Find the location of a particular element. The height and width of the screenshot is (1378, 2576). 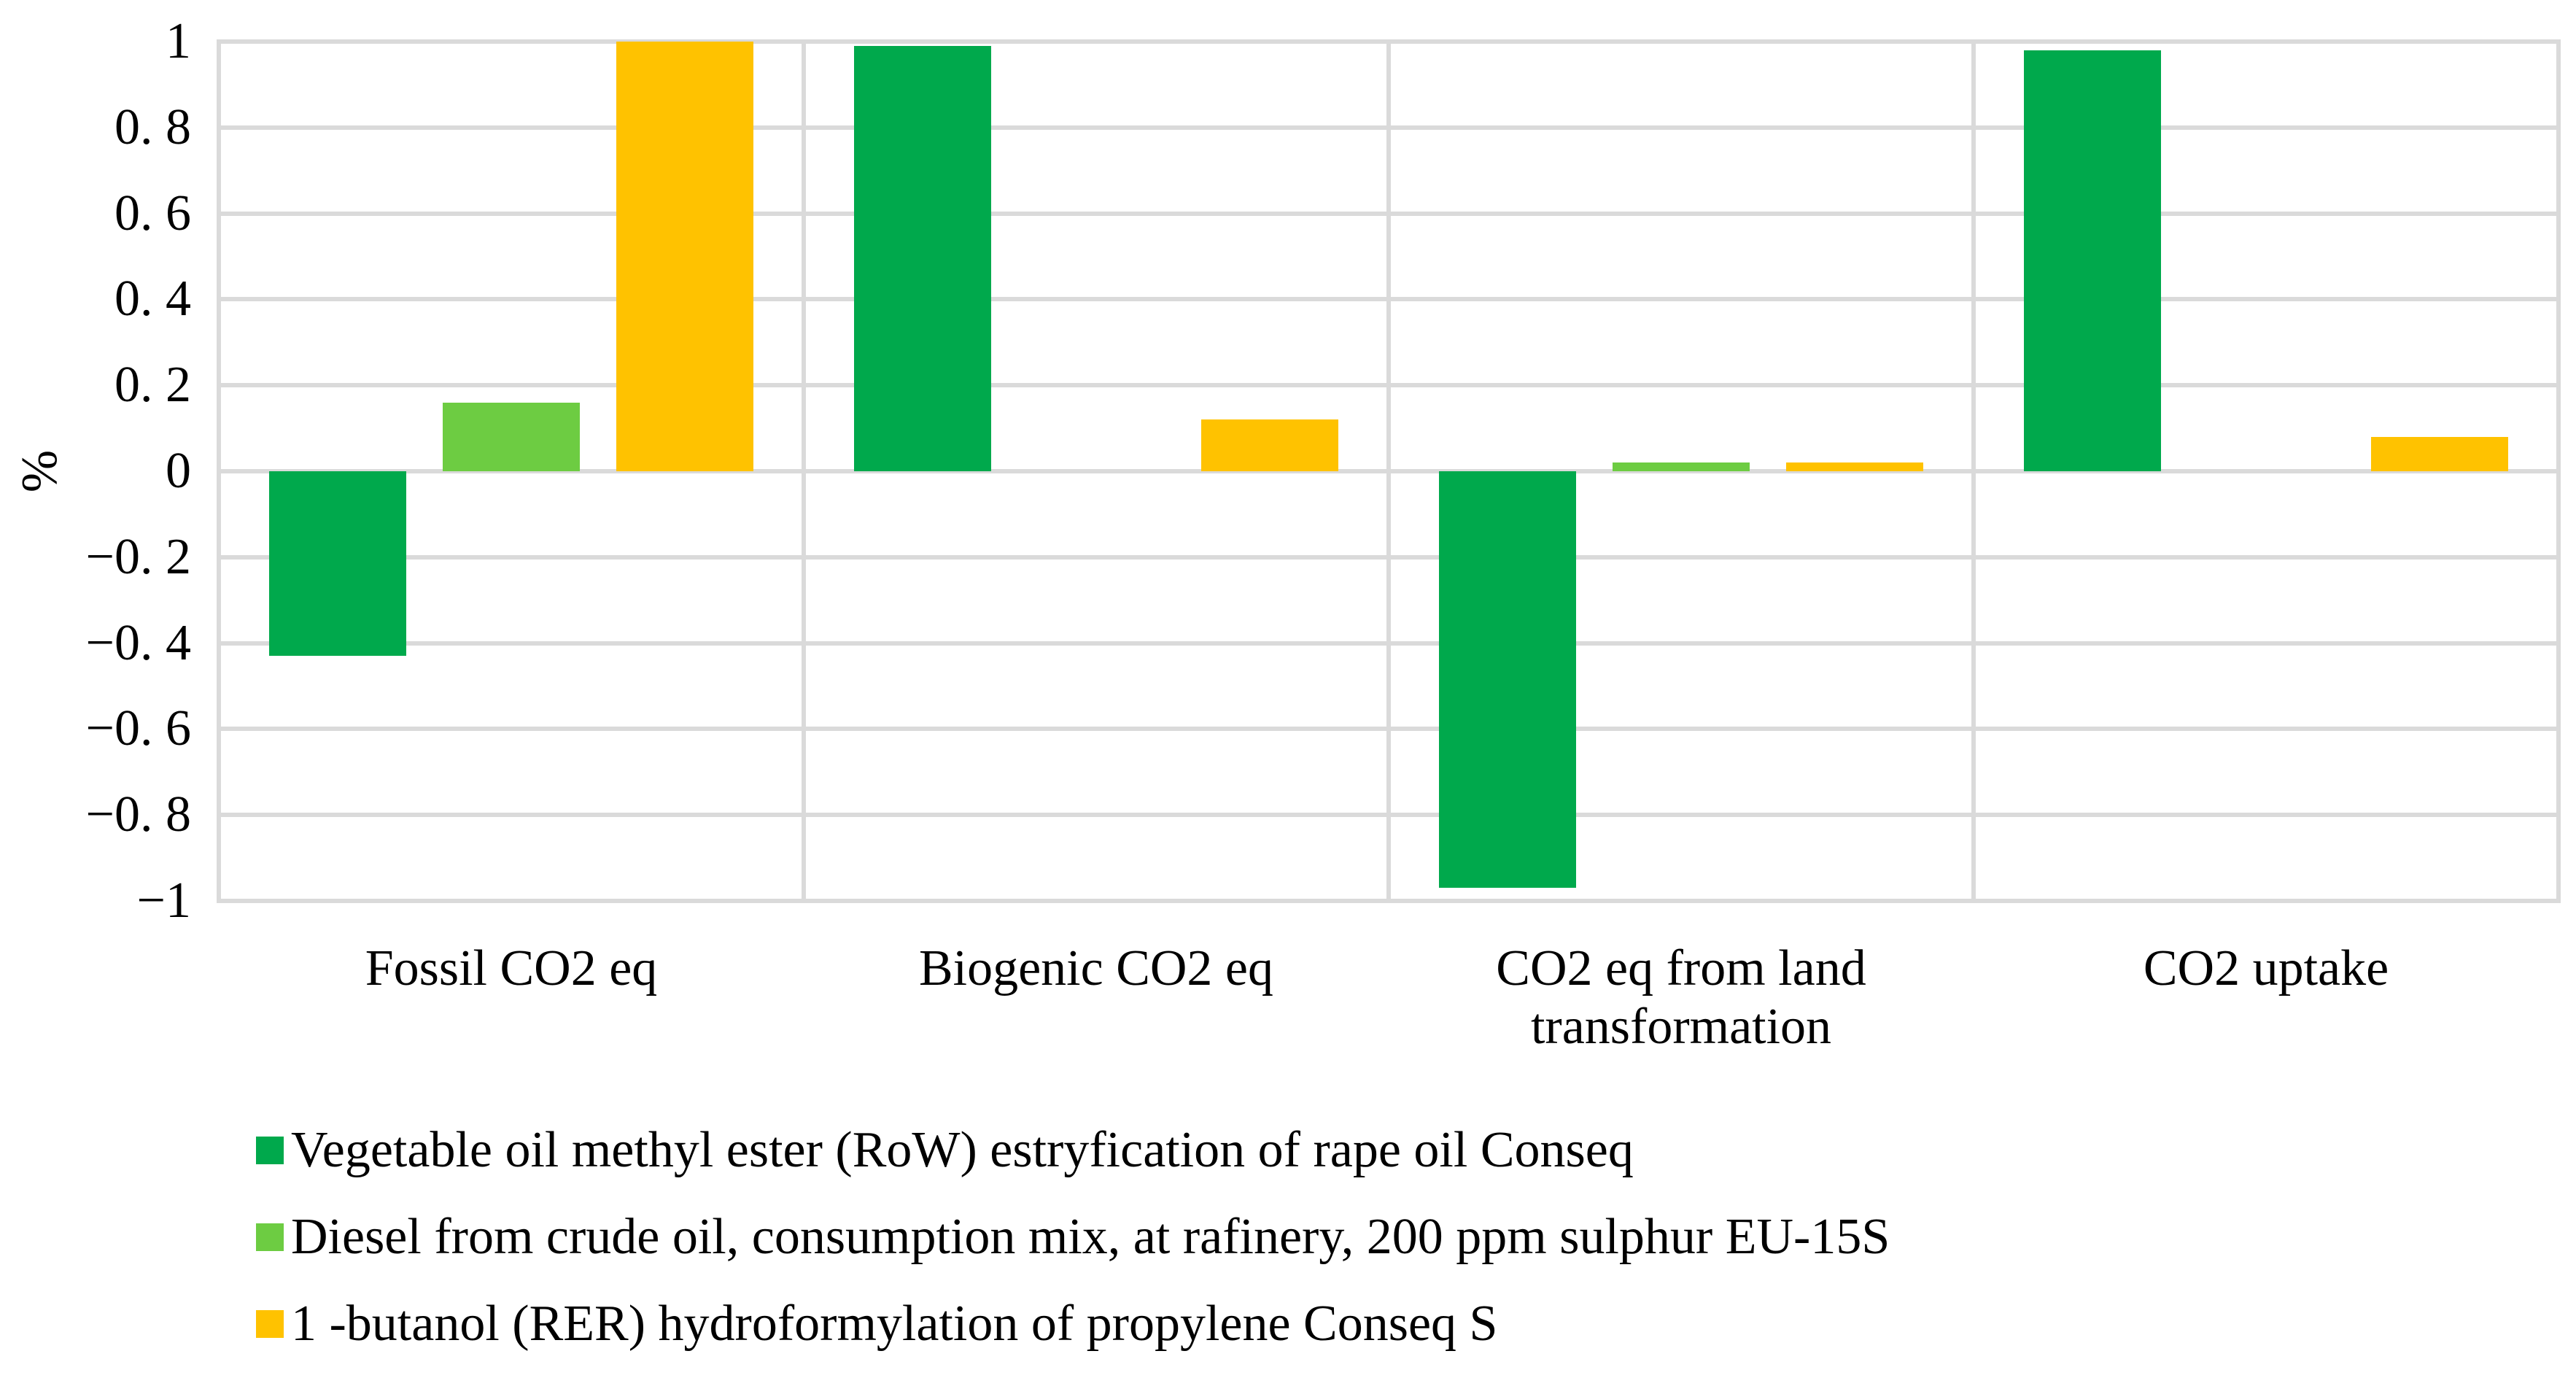

y-tick-label: 0. 6 is located at coordinates (153, 213).